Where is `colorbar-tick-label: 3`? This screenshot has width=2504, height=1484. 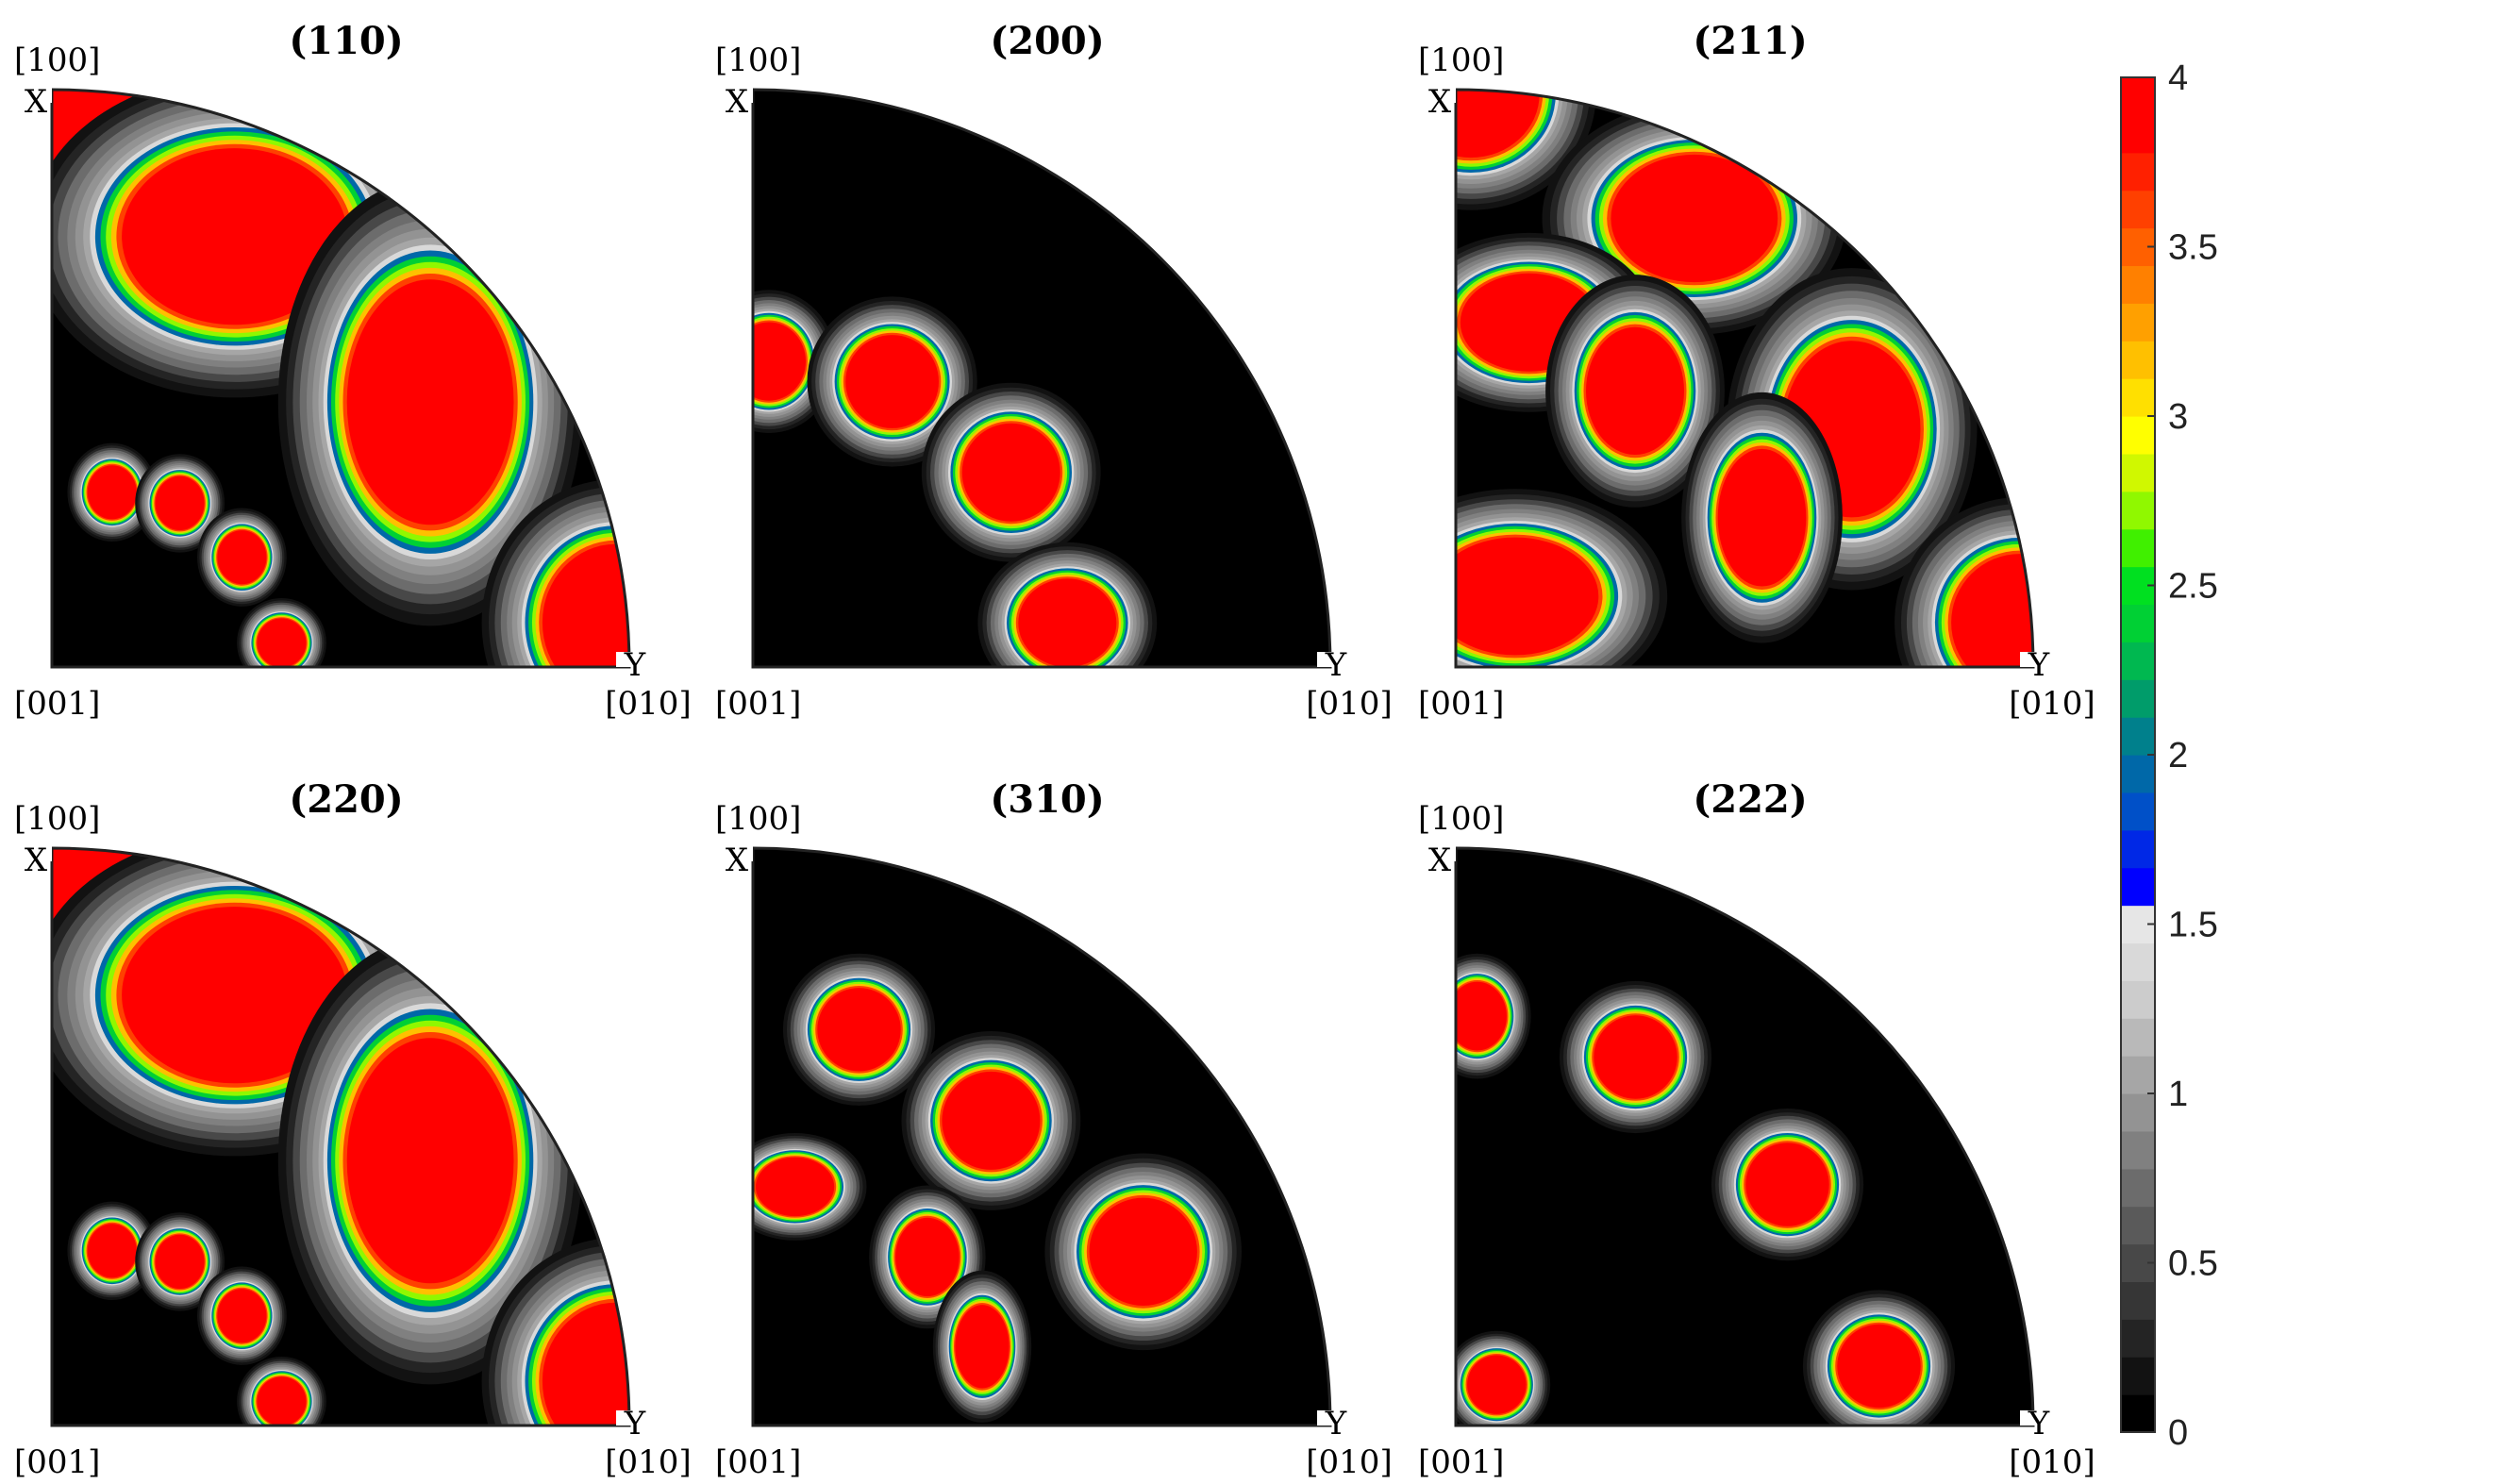 colorbar-tick-label: 3 is located at coordinates (2178, 417).